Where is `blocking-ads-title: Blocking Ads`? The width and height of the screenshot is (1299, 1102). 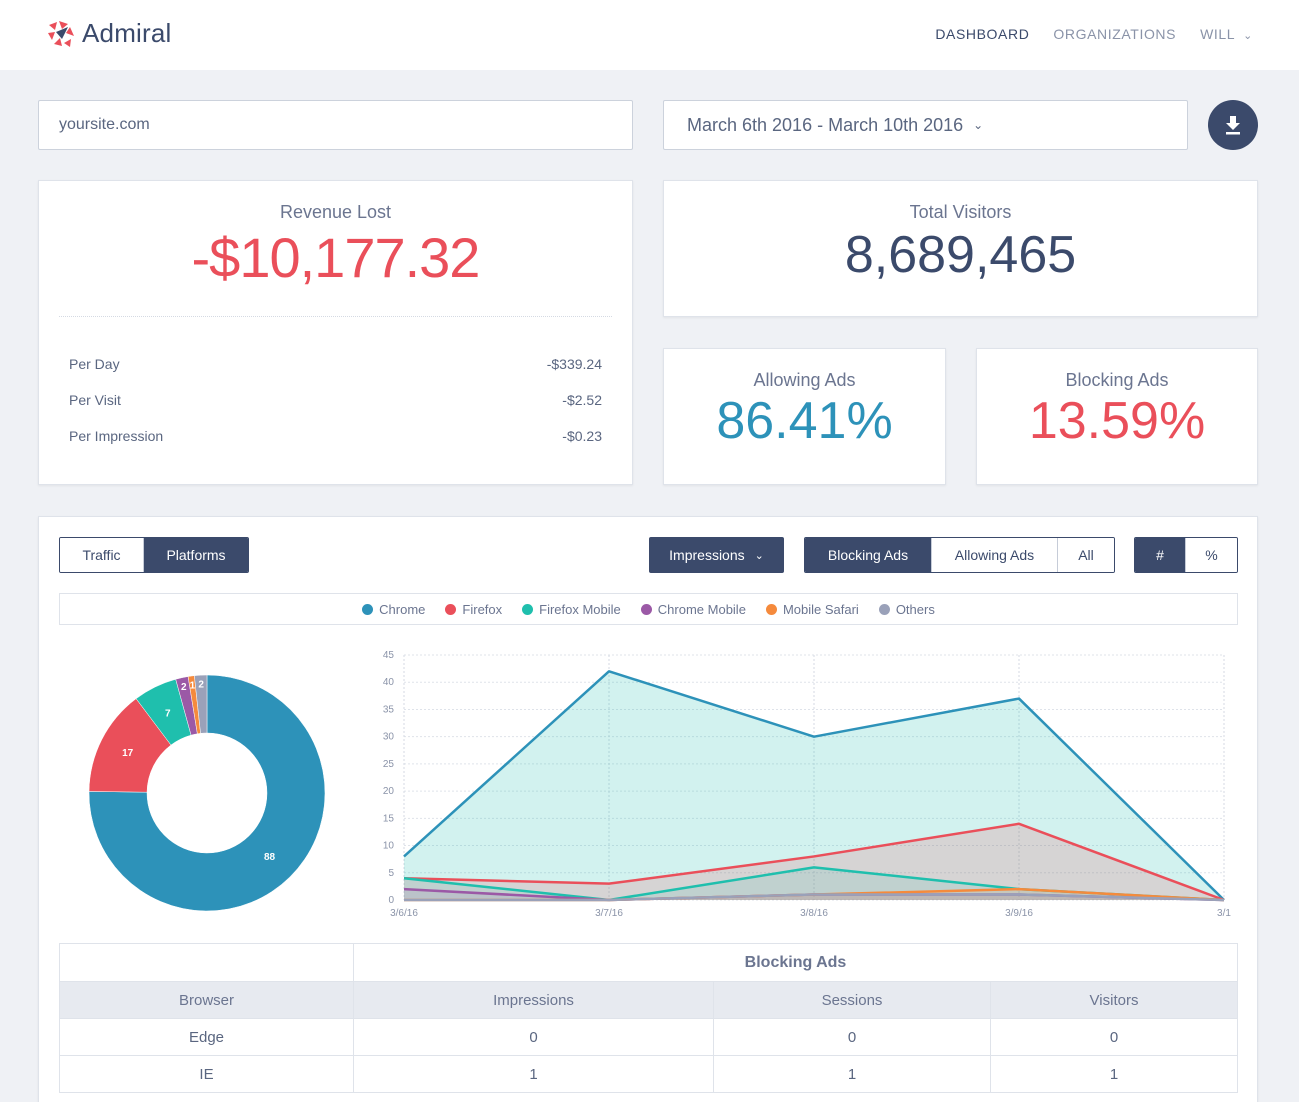 blocking-ads-title: Blocking Ads is located at coordinates (1117, 380).